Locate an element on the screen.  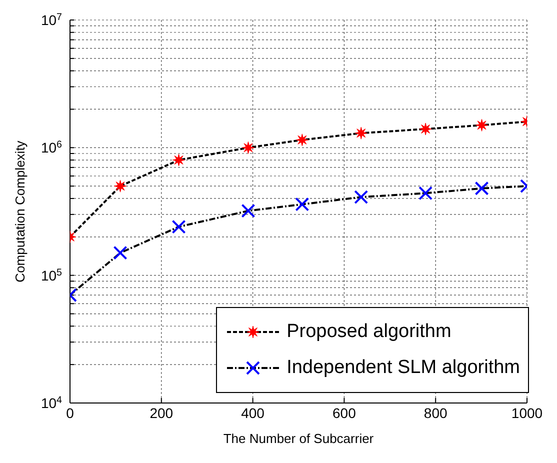
x-tick-label: 1000 is located at coordinates (527, 413).